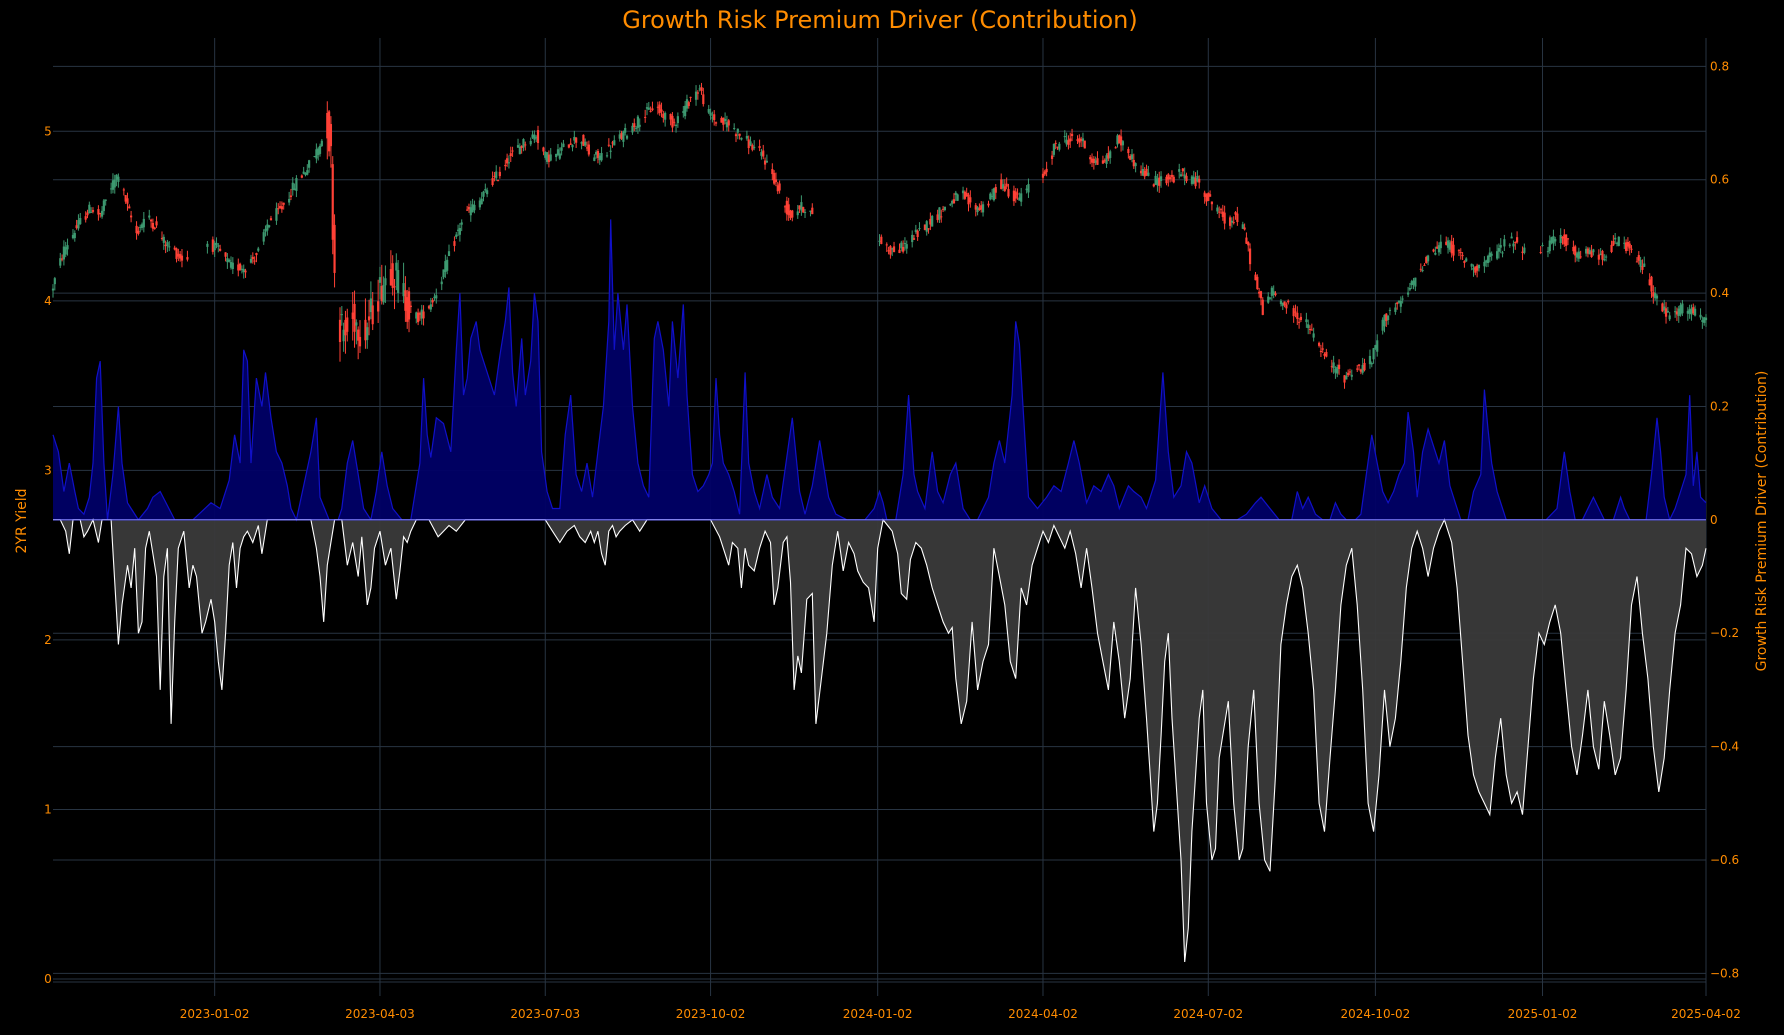  I want to click on y-left-tick-label: 3, so click(48, 470).